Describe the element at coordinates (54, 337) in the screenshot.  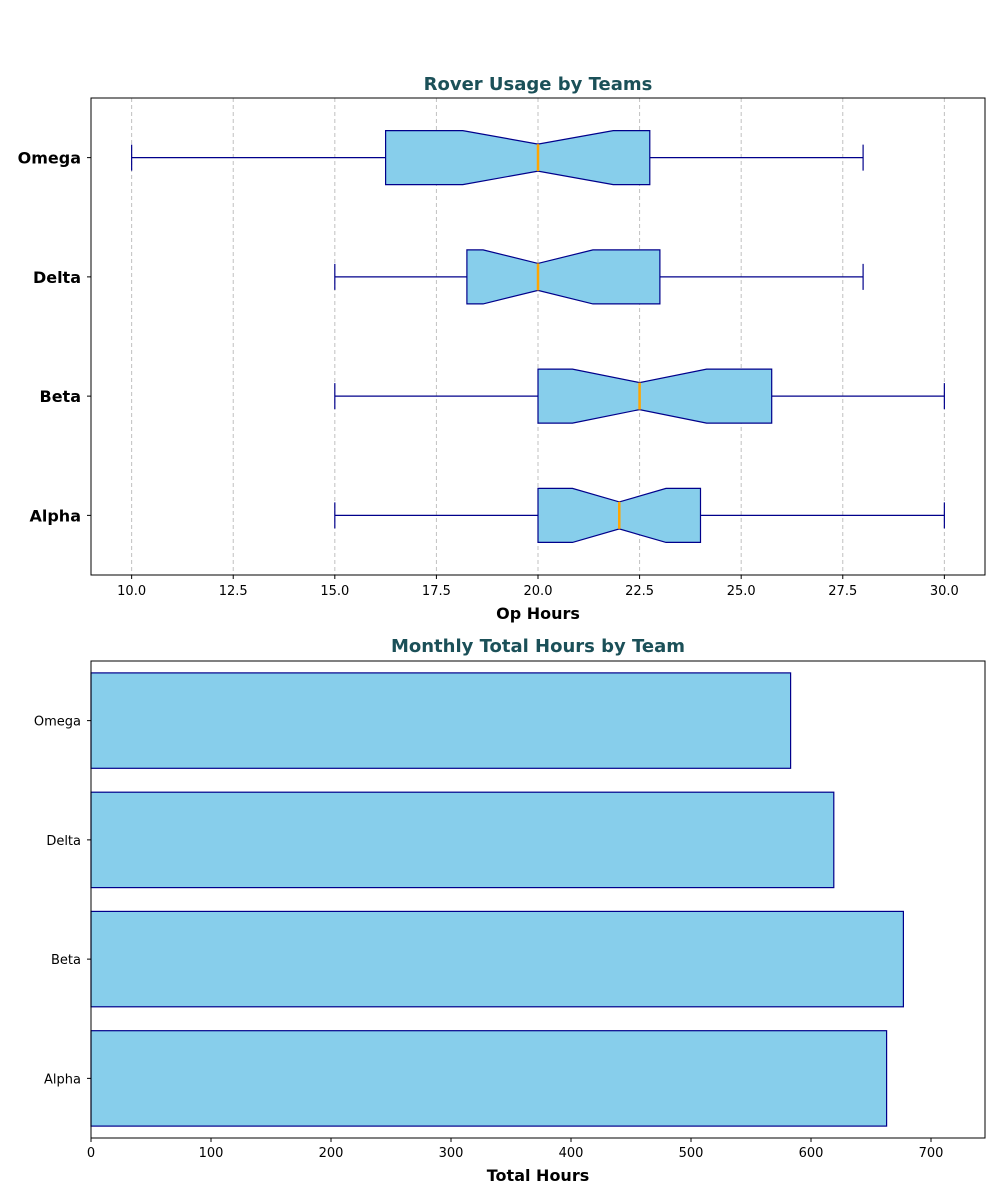
I see `boxplot-y-categories: Alpha Beta Delta Omega` at that location.